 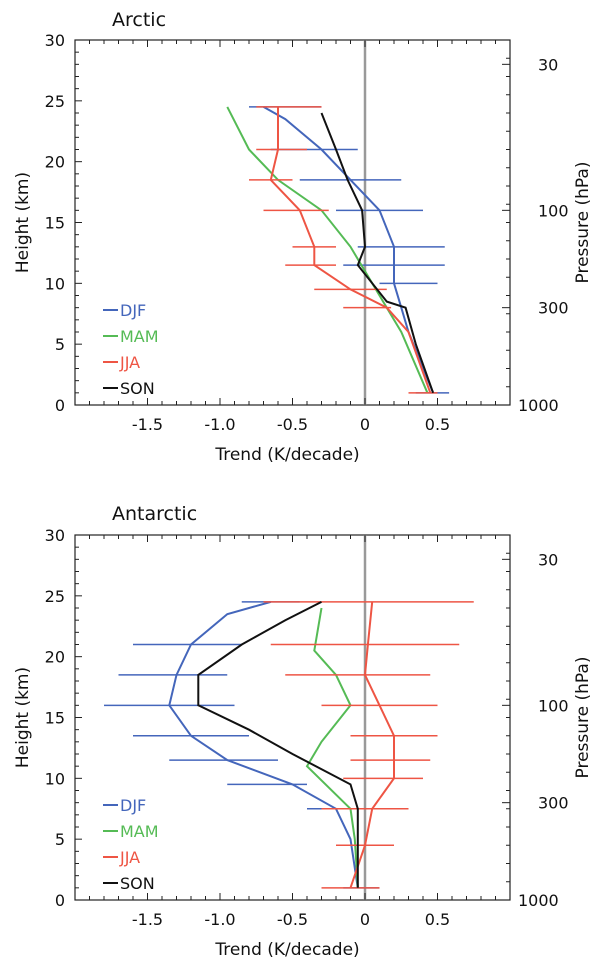 I want to click on series-mam: MAM, so click(x=231, y=747).